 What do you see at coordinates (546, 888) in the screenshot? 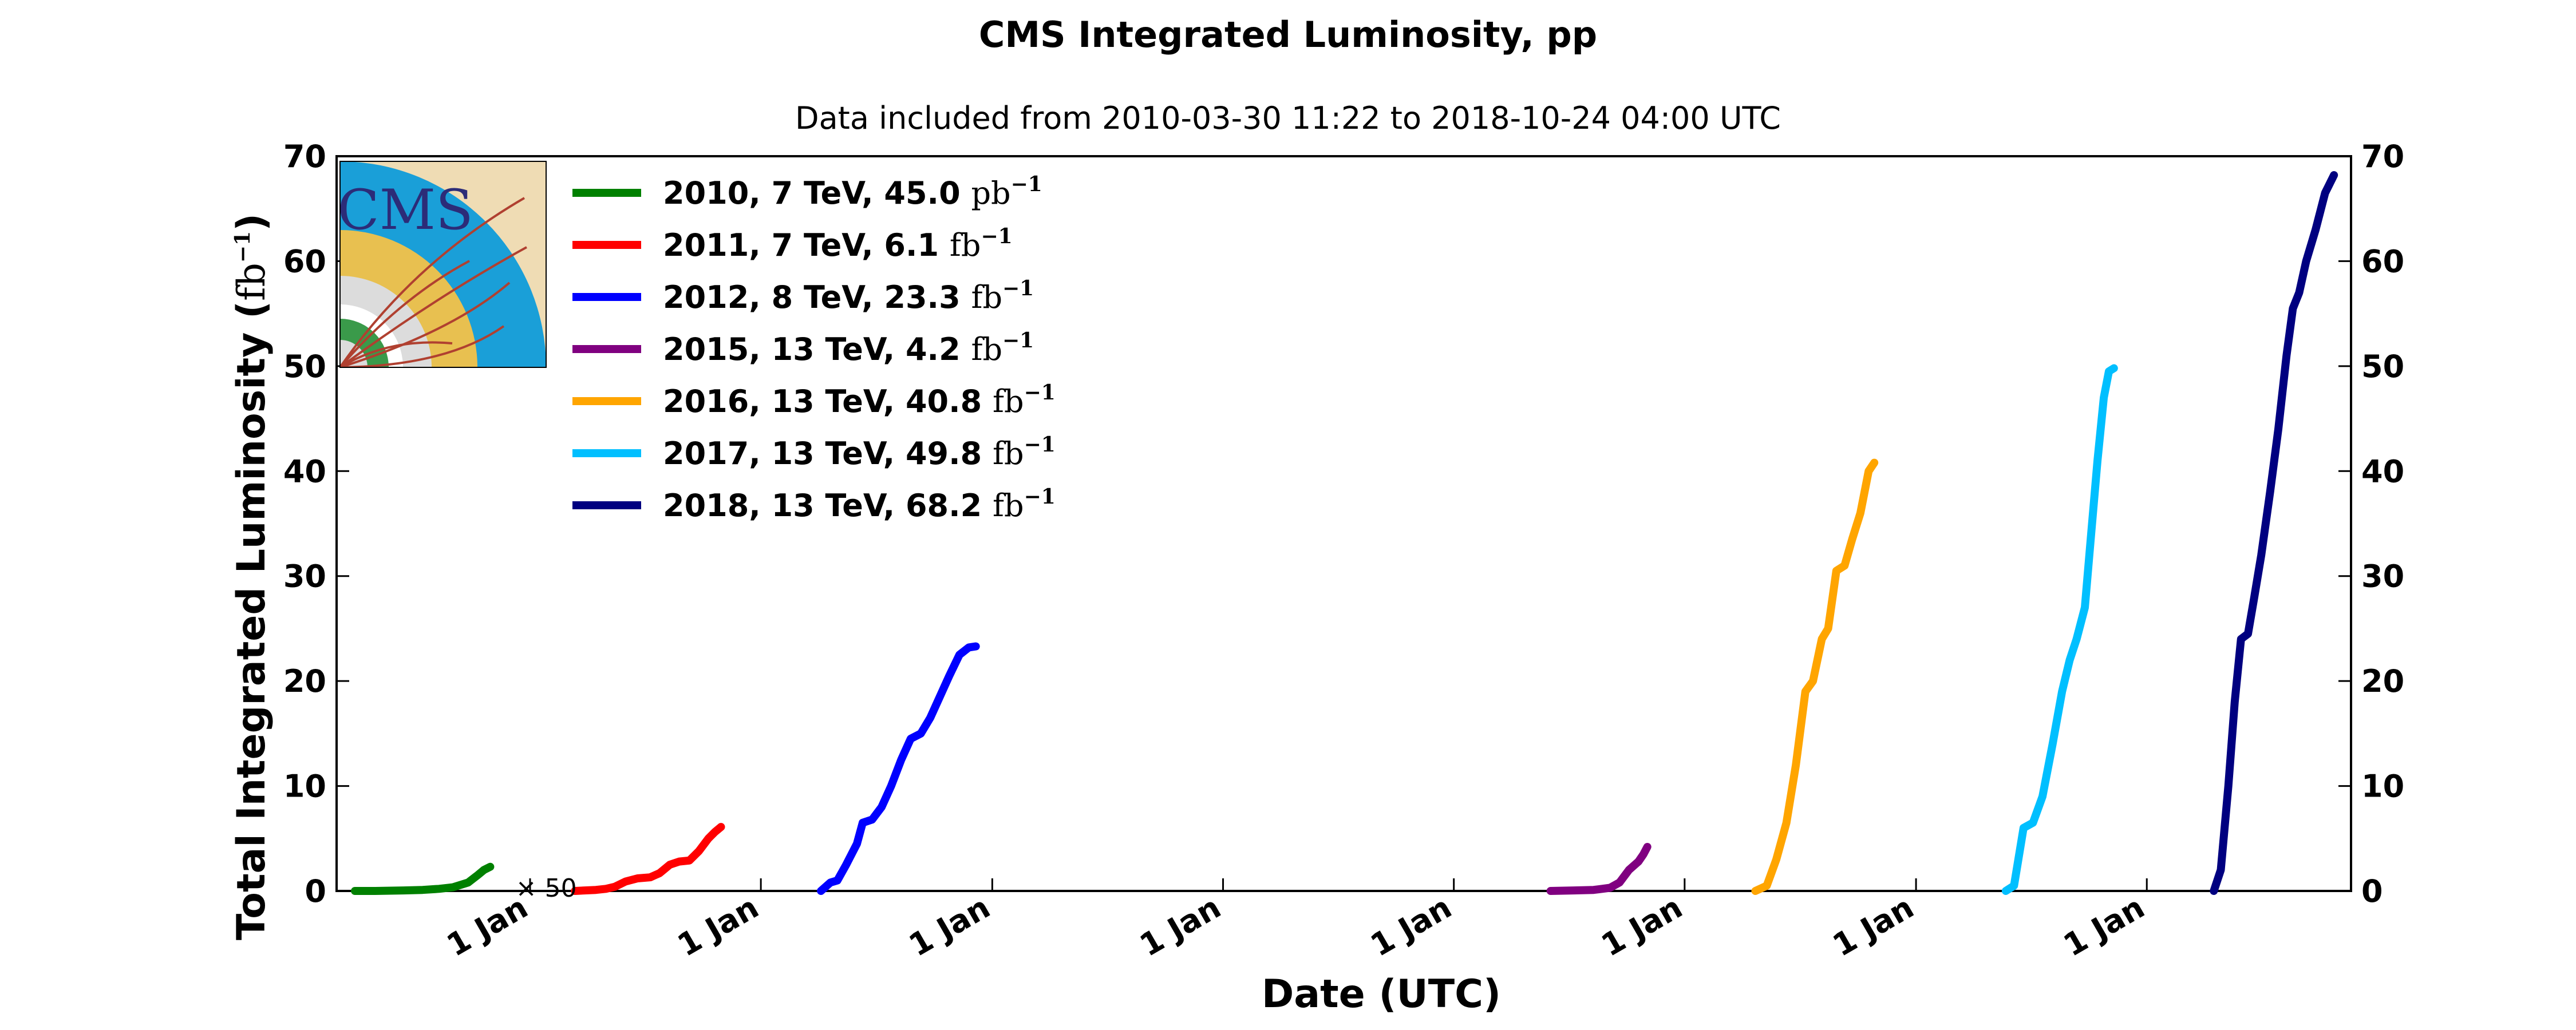
I see `scale-annotation: × 50` at bounding box center [546, 888].